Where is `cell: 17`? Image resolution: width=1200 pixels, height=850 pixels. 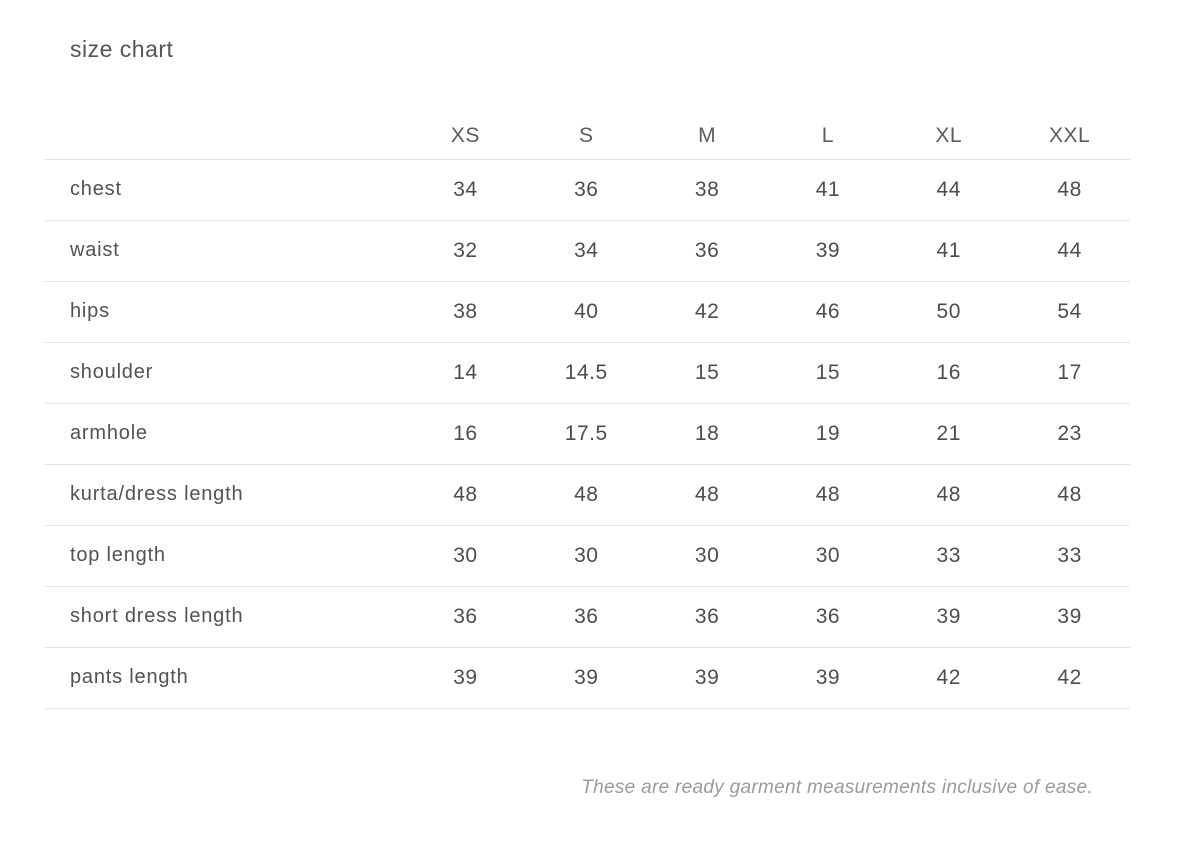 cell: 17 is located at coordinates (1069, 373).